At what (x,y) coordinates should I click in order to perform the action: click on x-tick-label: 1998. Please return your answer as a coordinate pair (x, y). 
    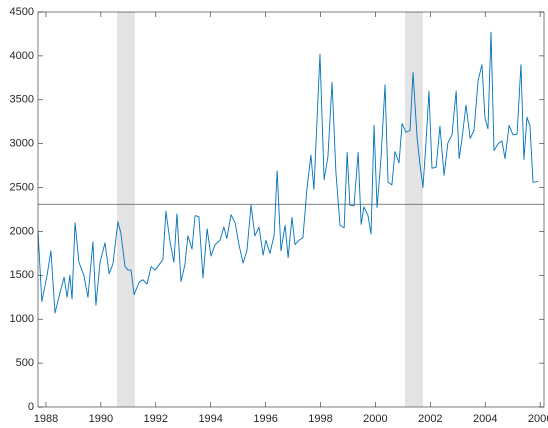
    Looking at the image, I should click on (320, 419).